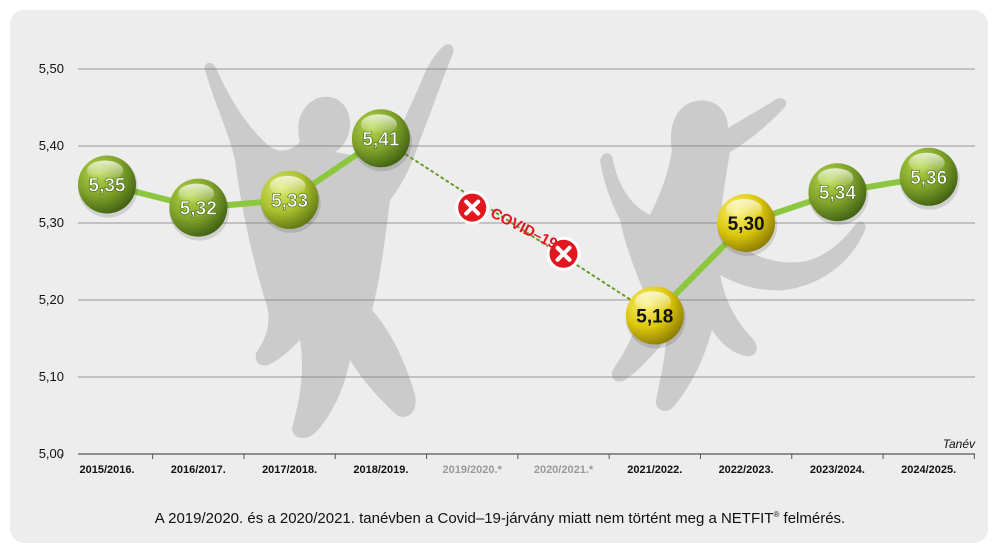  What do you see at coordinates (654, 470) in the screenshot?
I see `x-tick-label: 2021/2022.` at bounding box center [654, 470].